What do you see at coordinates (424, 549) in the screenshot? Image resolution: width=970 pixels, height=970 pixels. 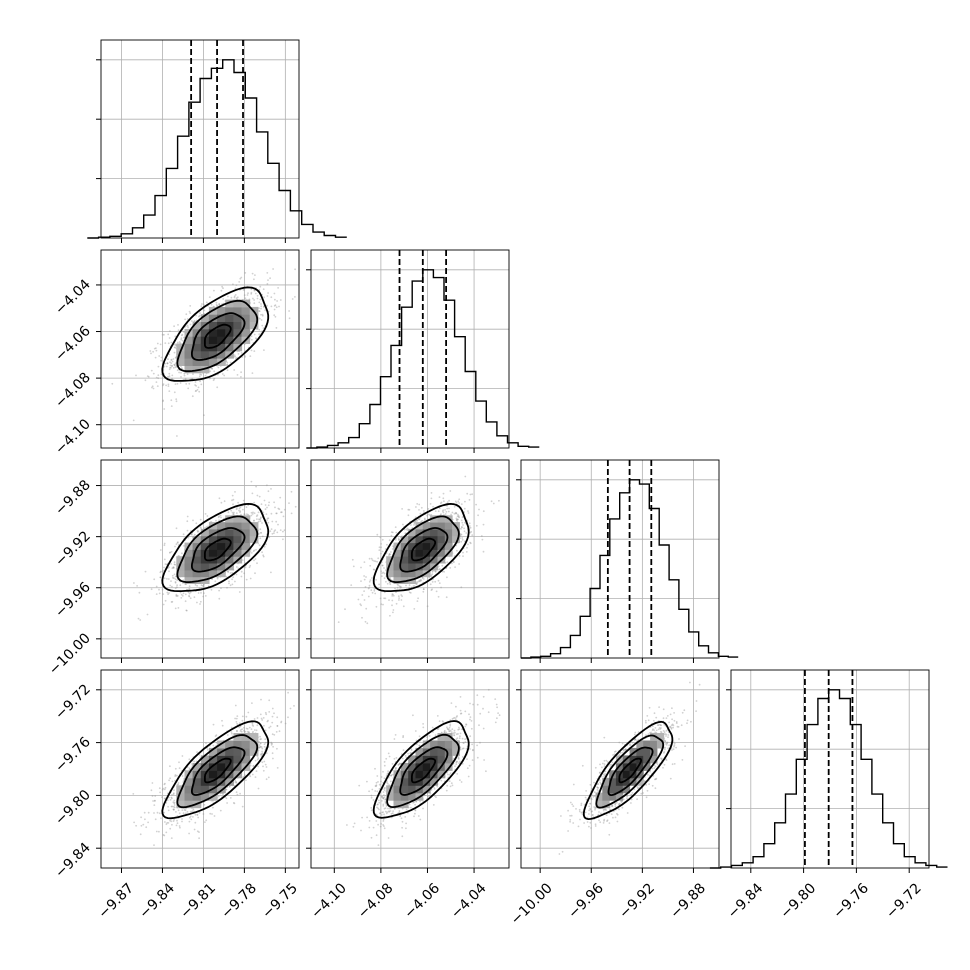 I see `contour-line` at bounding box center [424, 549].